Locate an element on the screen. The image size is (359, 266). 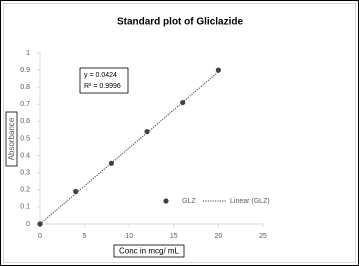
x-tick-label: 5 is located at coordinates (85, 236).